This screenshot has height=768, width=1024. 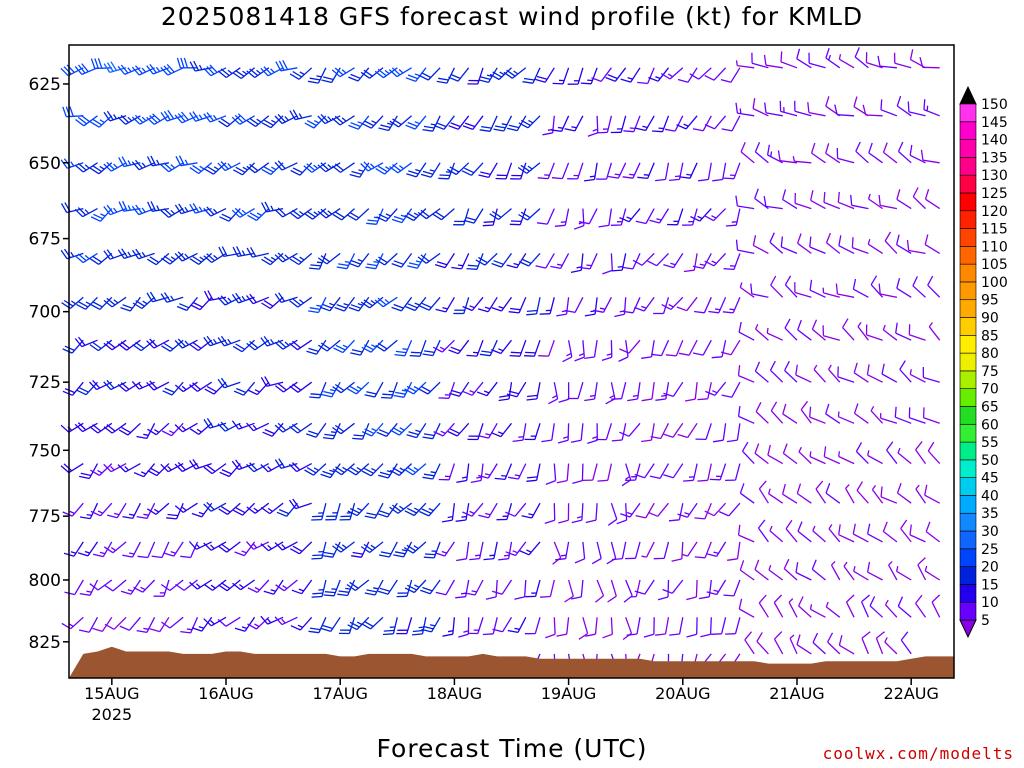 What do you see at coordinates (990, 479) in the screenshot?
I see `colorbar-label: 45` at bounding box center [990, 479].